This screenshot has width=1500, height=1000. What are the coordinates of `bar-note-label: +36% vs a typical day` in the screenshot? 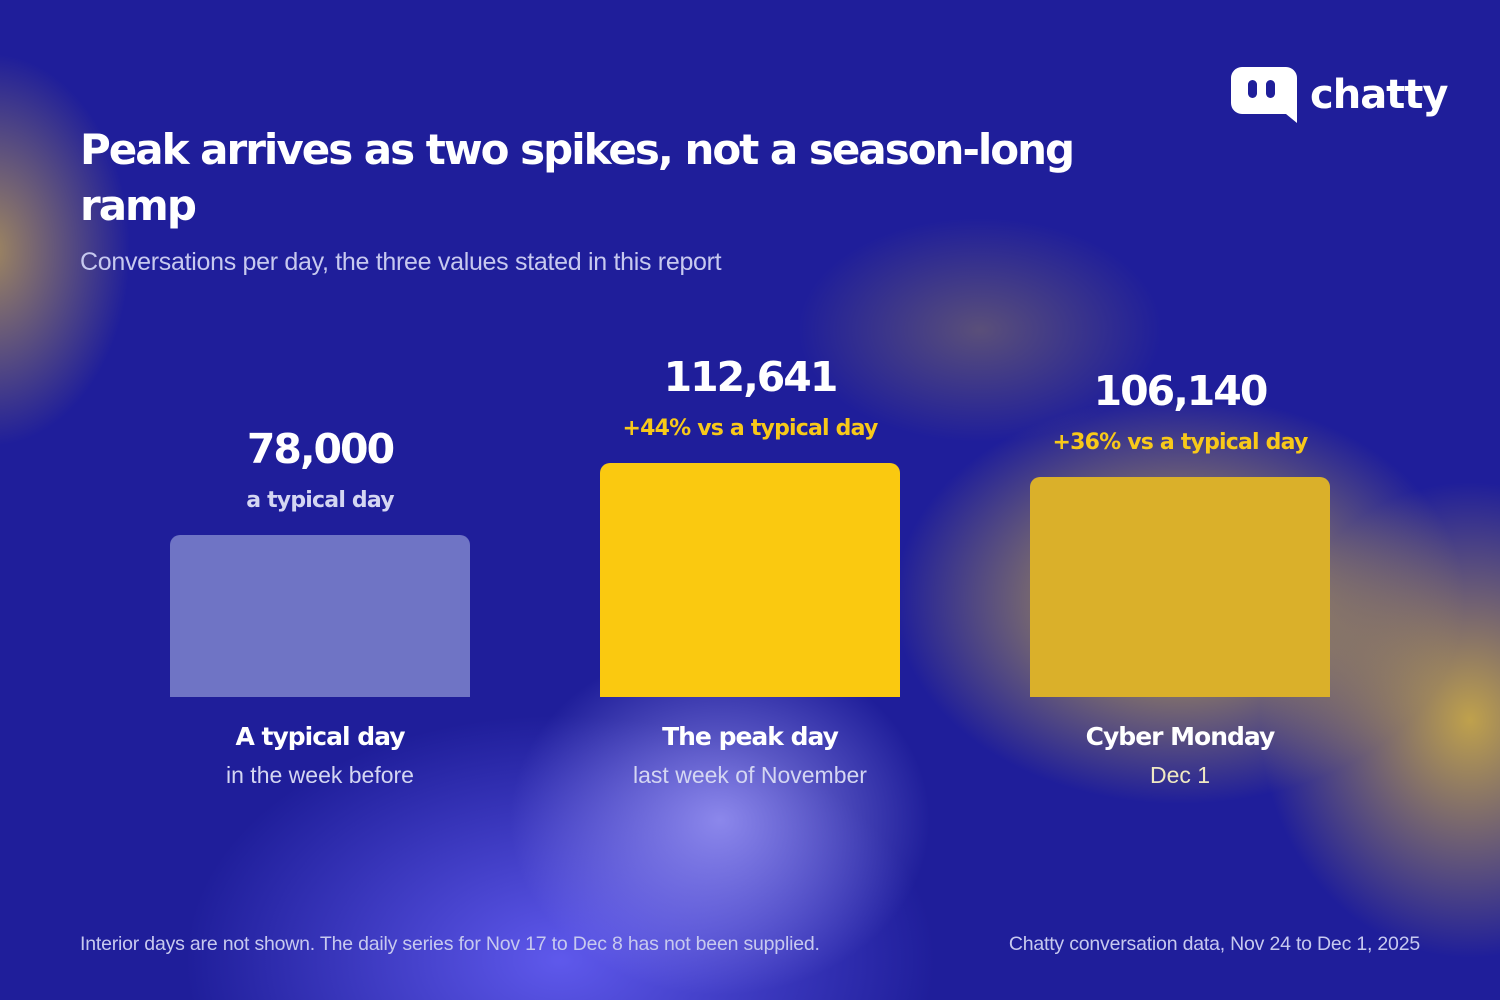 It's located at (1180, 442).